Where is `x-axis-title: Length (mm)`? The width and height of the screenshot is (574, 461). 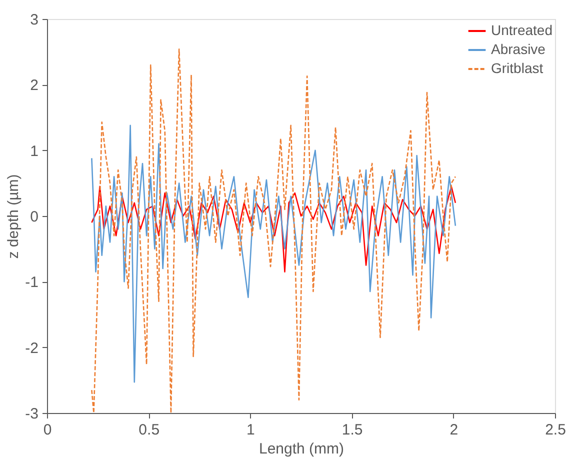
x-axis-title: Length (mm) is located at coordinates (301, 449).